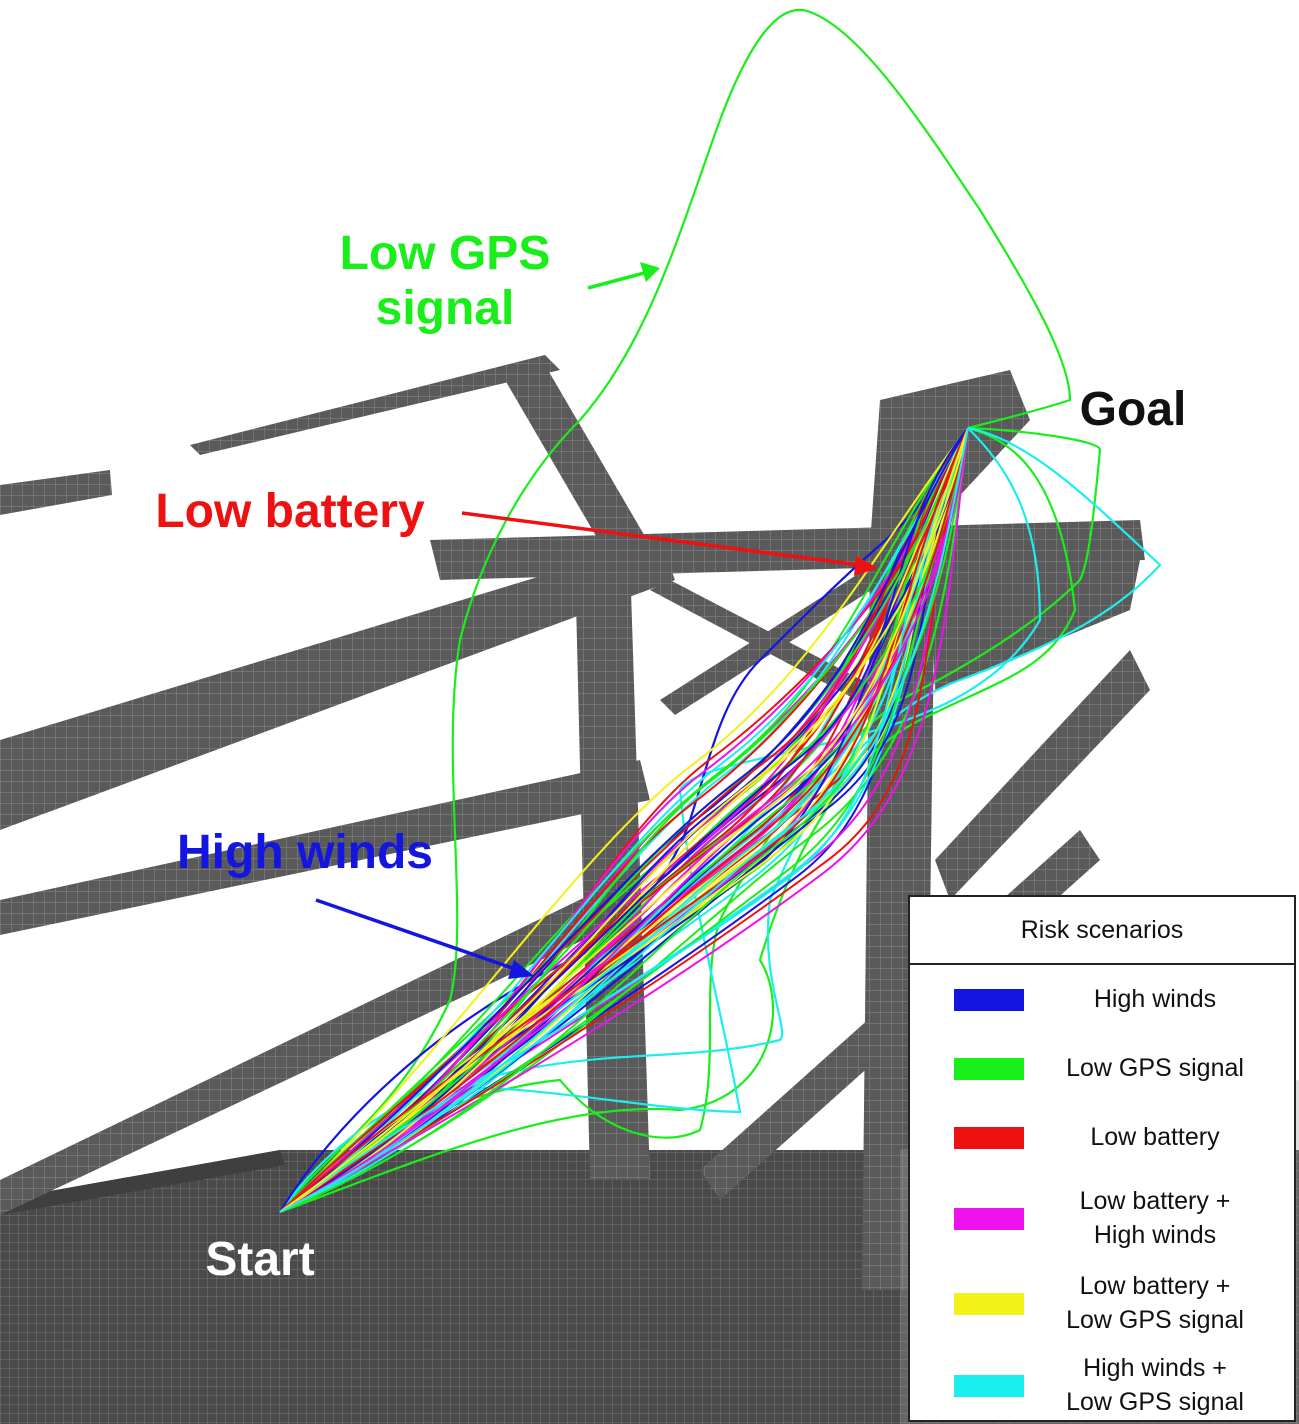 The width and height of the screenshot is (1299, 1424). Describe the element at coordinates (521, 969) in the screenshot. I see `high-winds-arrowhead` at that location.